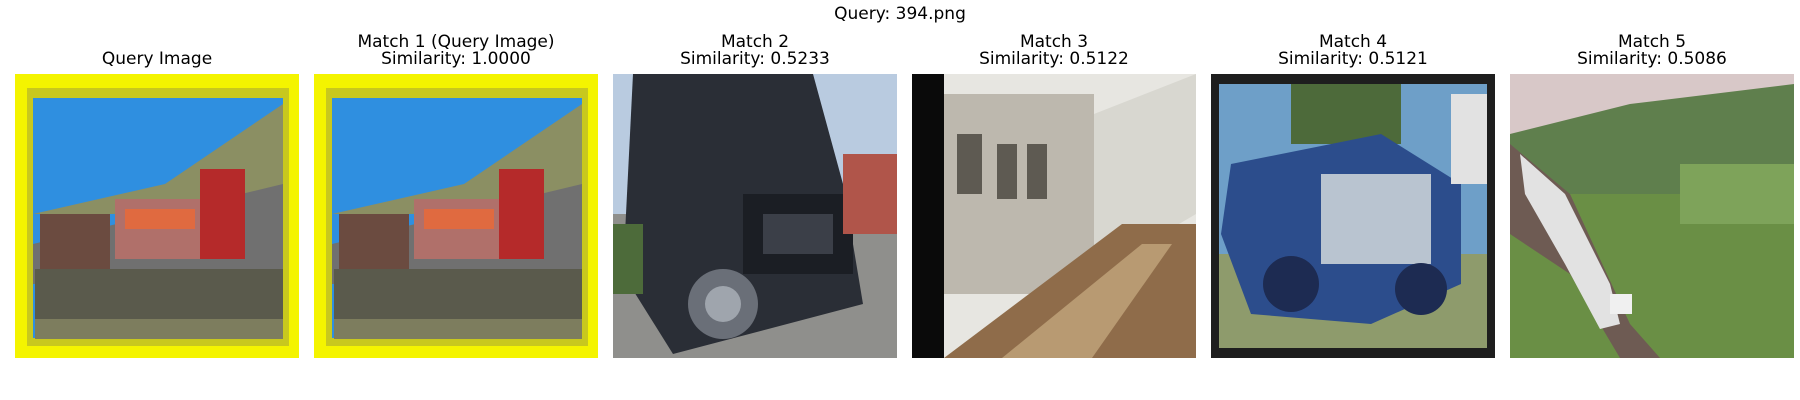  Describe the element at coordinates (157, 59) in the screenshot. I see `panel-title: Query Image` at that location.